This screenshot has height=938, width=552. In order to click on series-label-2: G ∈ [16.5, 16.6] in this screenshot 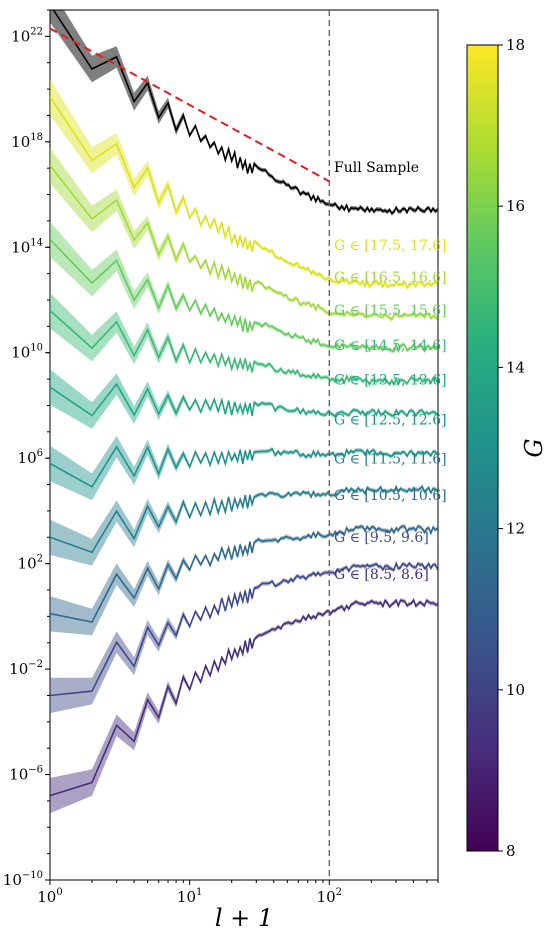, I will do `click(390, 278)`.